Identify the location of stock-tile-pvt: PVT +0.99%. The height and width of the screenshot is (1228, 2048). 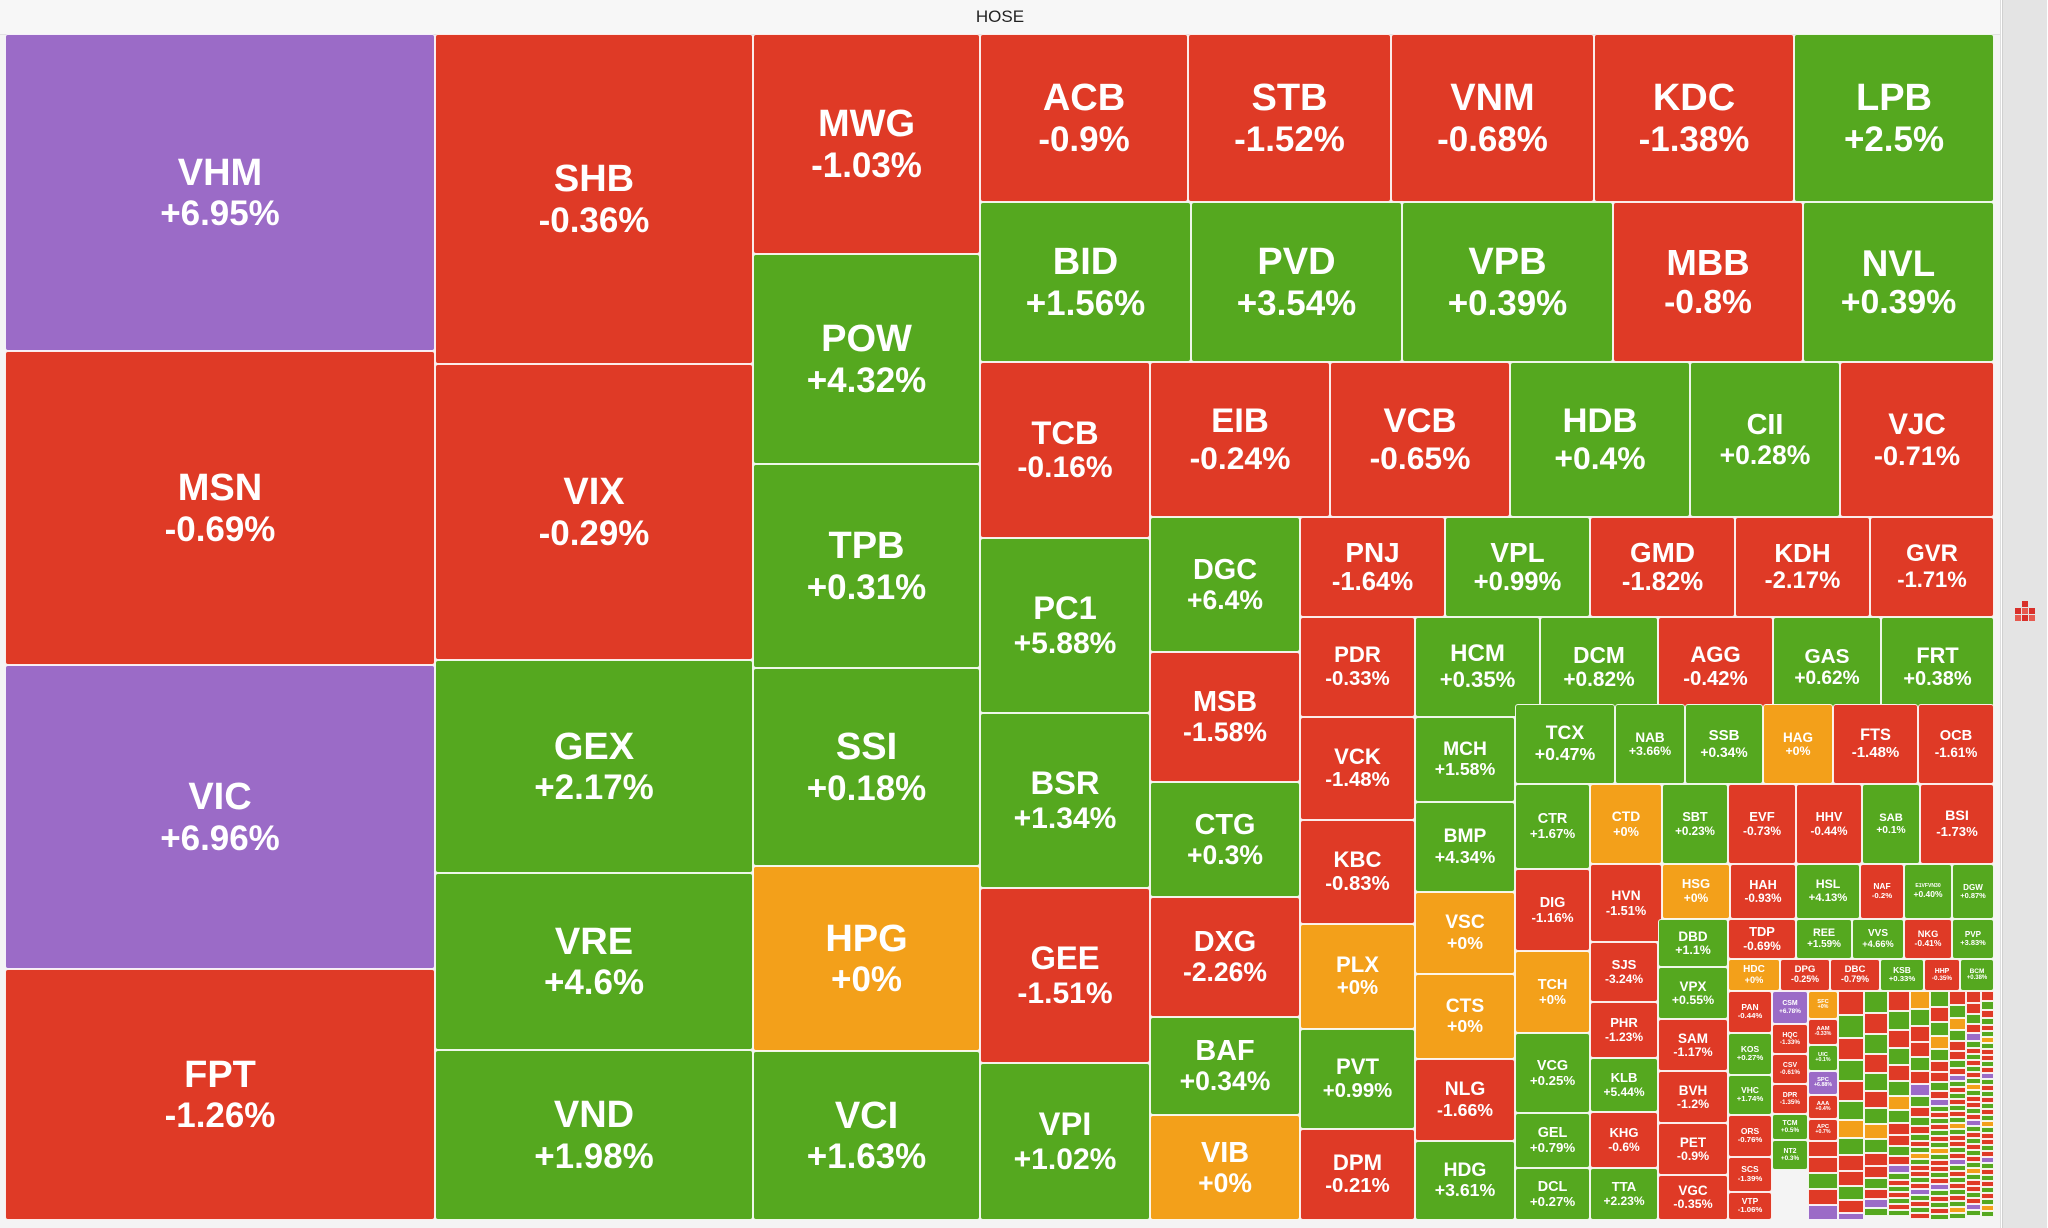
(1357, 1079).